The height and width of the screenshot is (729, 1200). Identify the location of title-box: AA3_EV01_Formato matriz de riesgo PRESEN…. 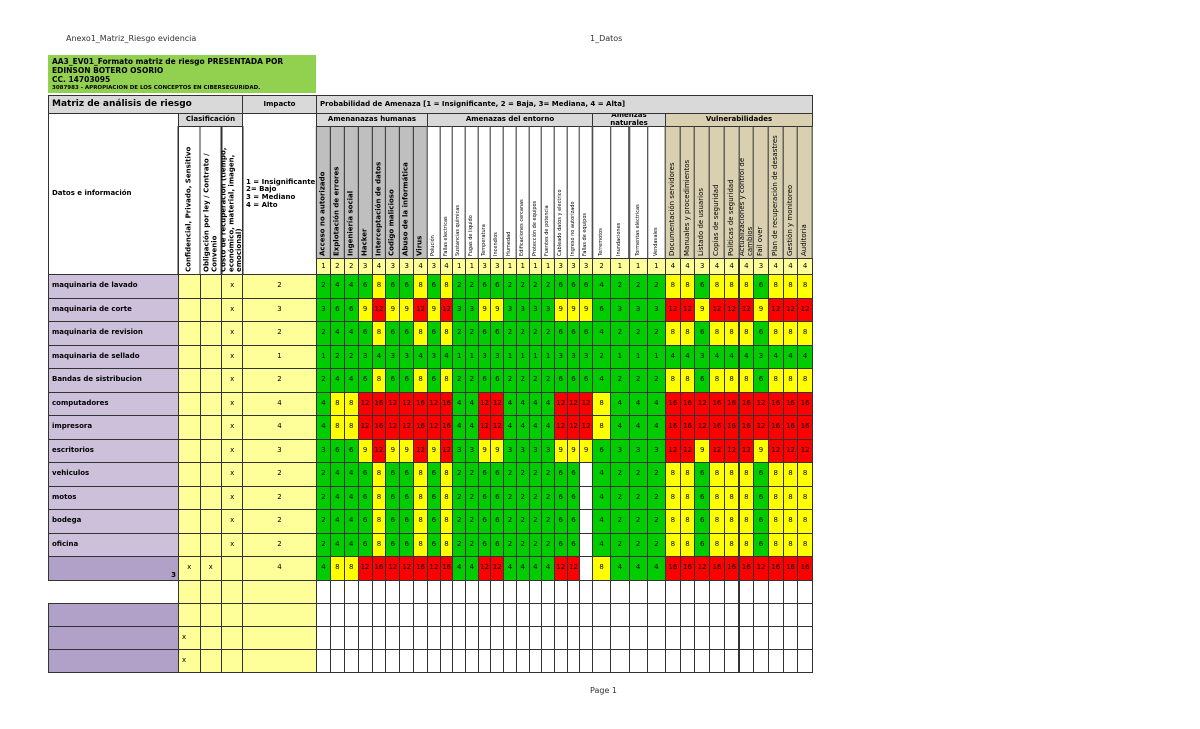
(182, 74).